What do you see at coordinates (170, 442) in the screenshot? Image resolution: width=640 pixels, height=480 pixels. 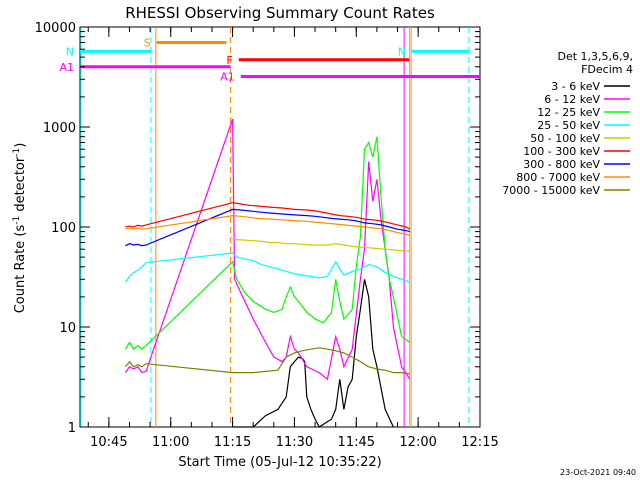 I see `x-tick-label: 11:00` at bounding box center [170, 442].